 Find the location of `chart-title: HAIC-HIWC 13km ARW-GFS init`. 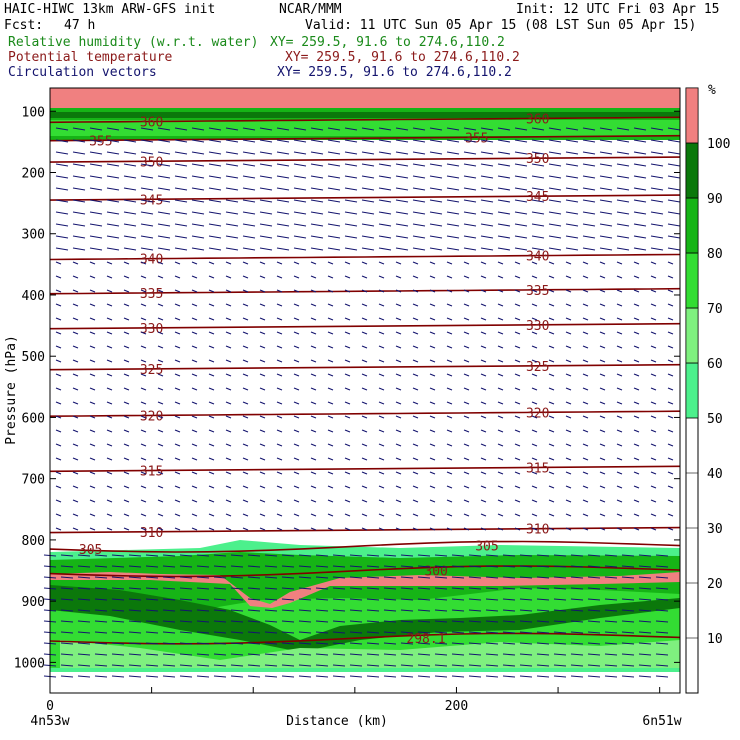

chart-title: HAIC-HIWC 13km ARW-GFS init is located at coordinates (110, 9).